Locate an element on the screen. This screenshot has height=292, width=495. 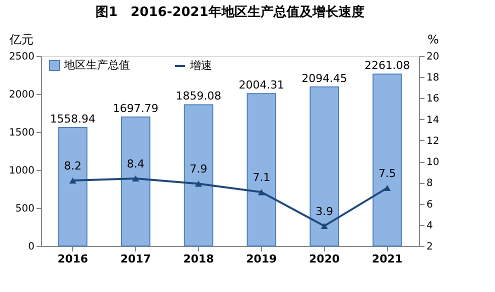
y2-axis-title: % is located at coordinates (433, 39).